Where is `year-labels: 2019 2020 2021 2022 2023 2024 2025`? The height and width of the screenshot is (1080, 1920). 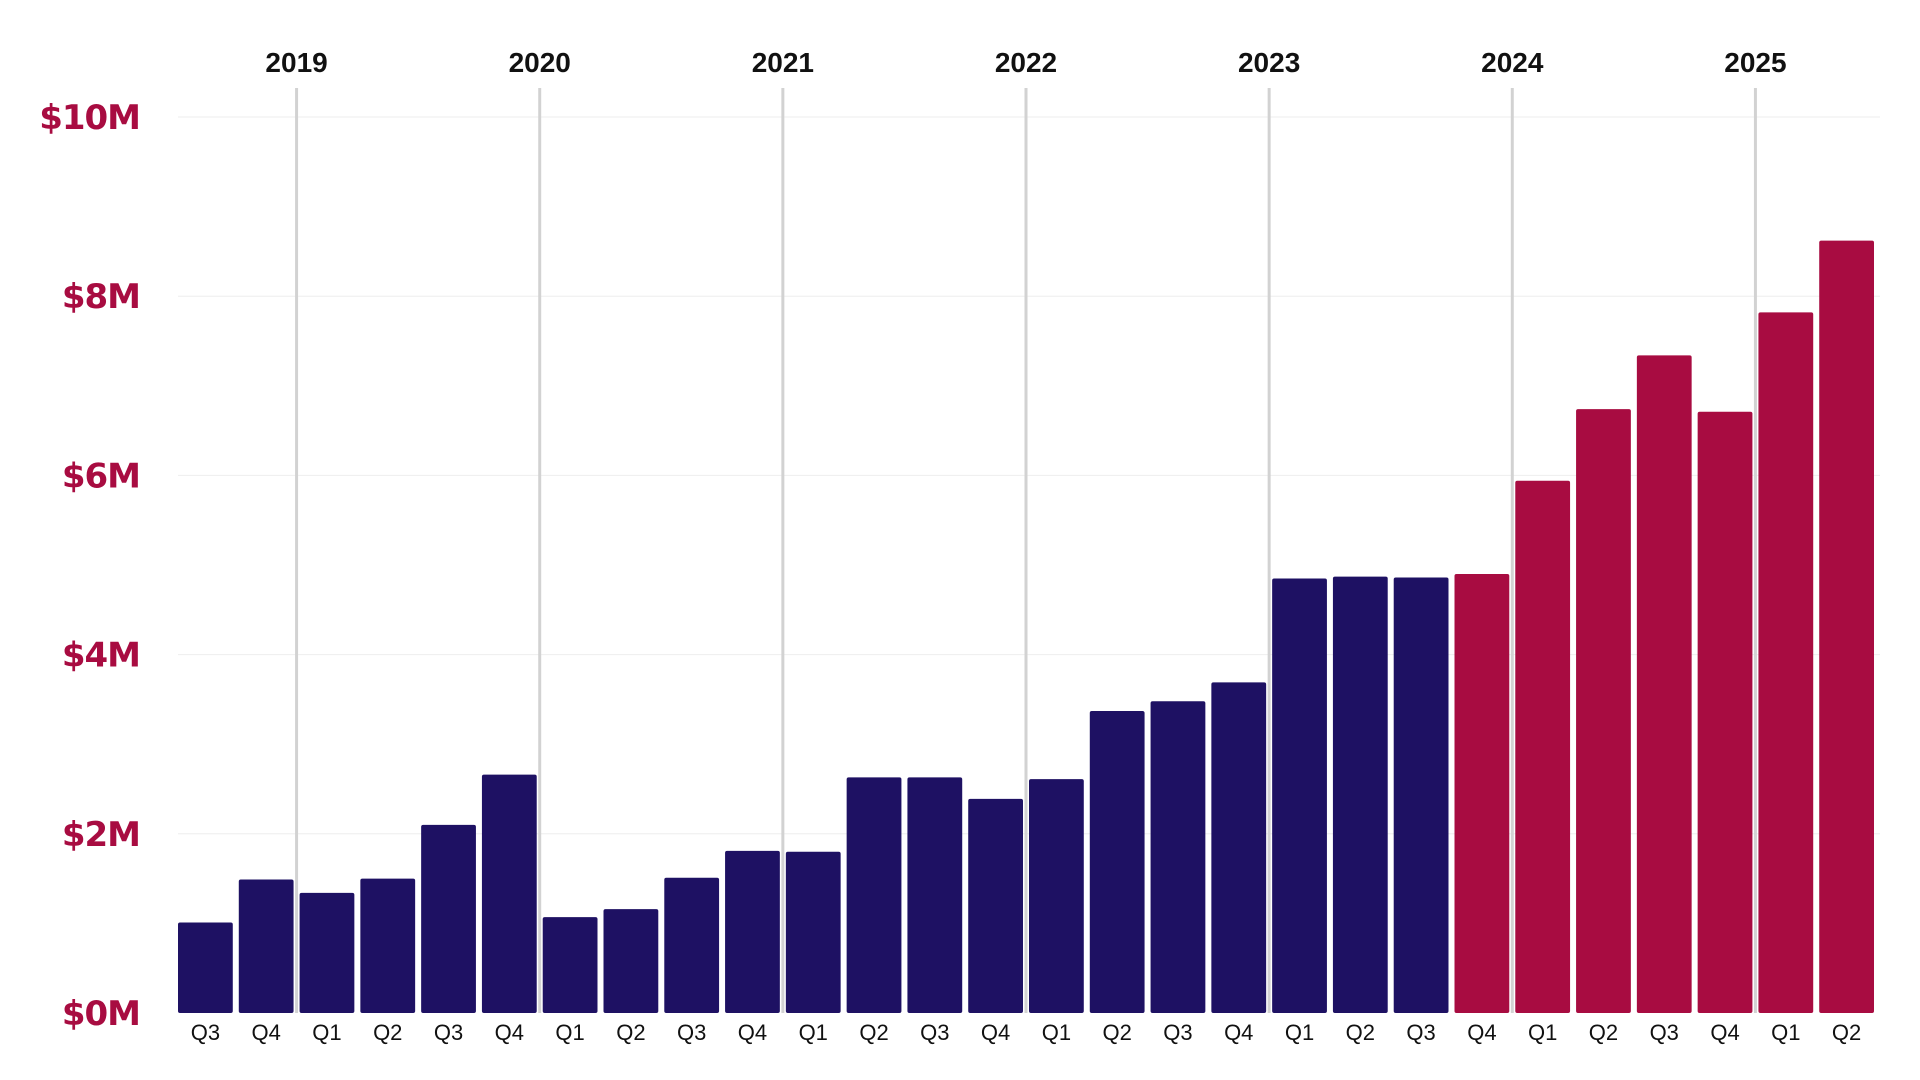 year-labels: 2019 2020 2021 2022 2023 2024 2025 is located at coordinates (1025, 62).